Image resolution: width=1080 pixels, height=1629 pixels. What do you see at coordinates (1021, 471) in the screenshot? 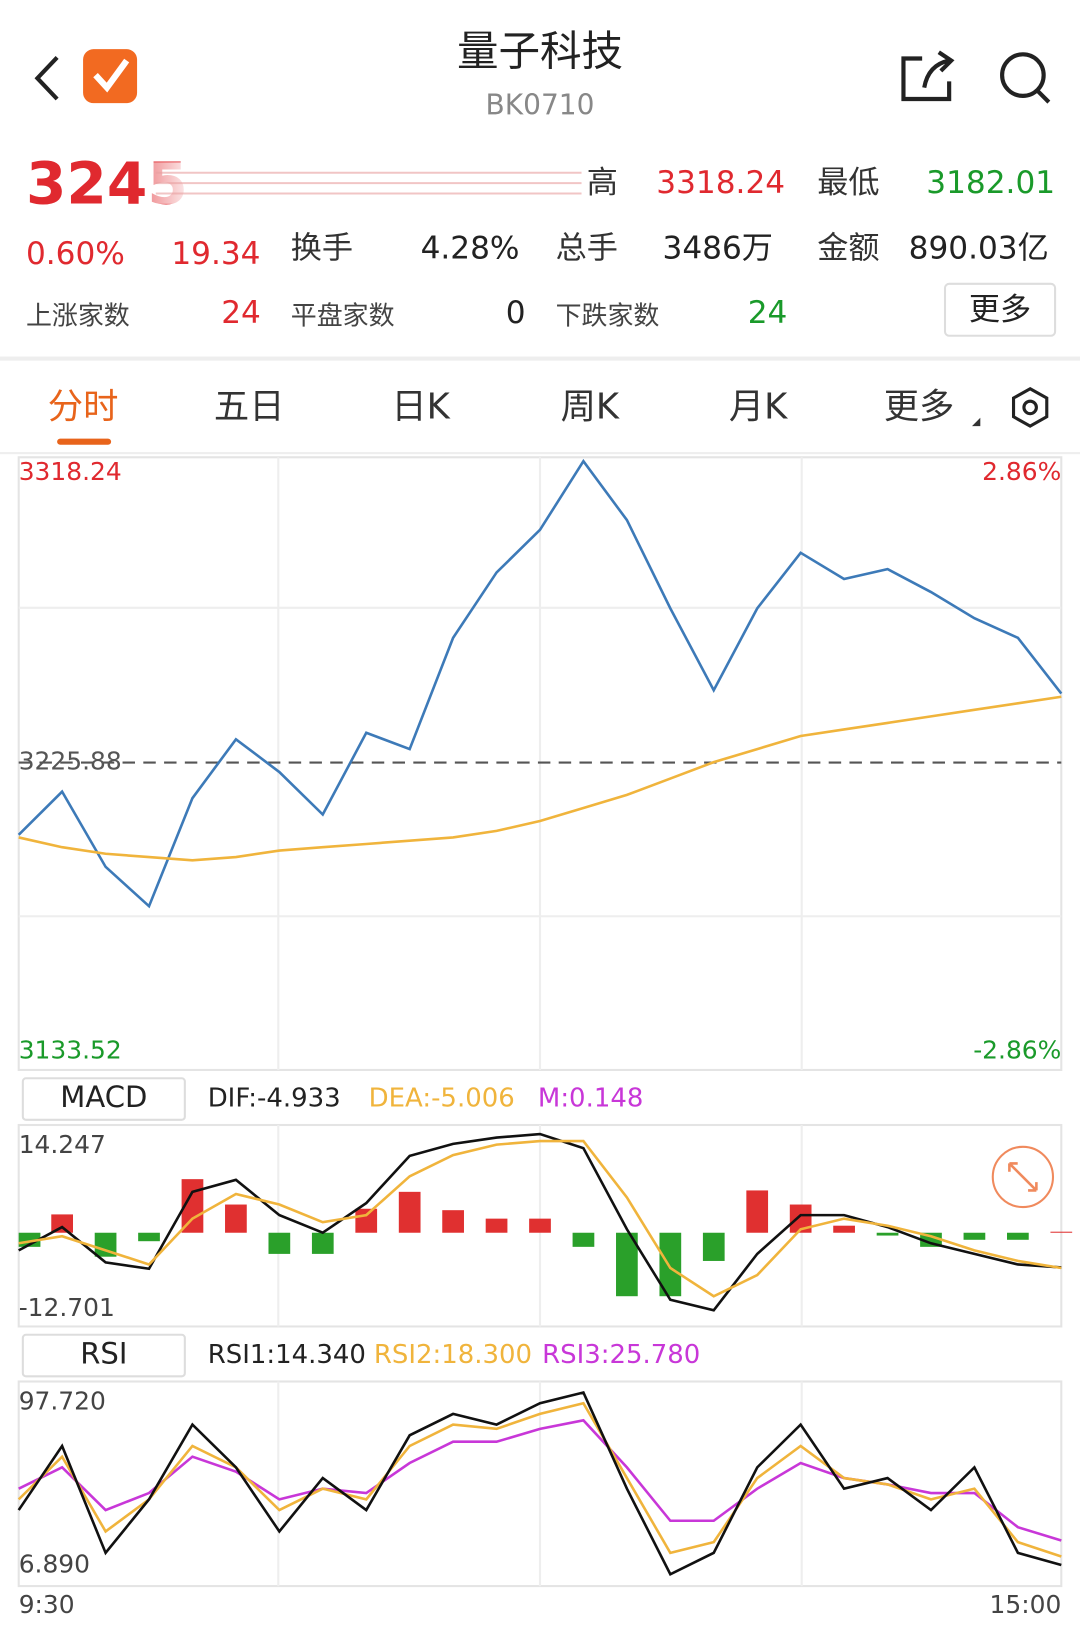
I see `pct-label: 2.86%` at bounding box center [1021, 471].